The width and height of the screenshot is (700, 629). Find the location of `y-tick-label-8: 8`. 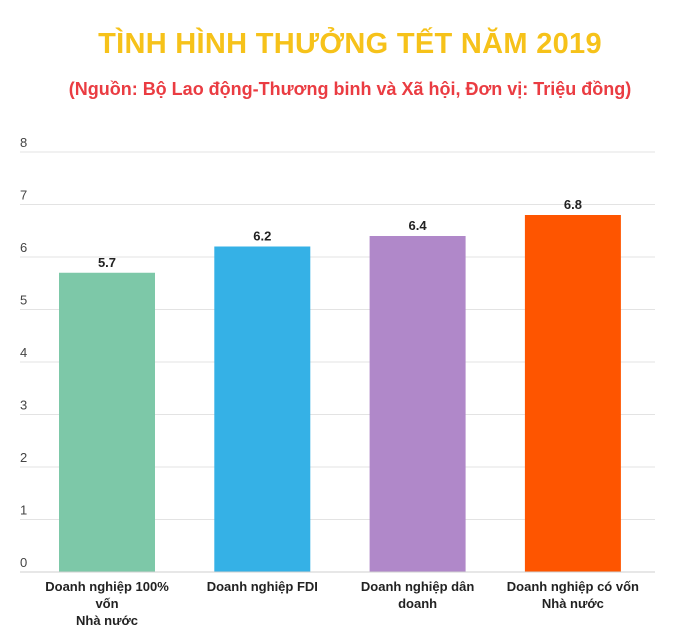

y-tick-label-8: 8 is located at coordinates (23, 142).